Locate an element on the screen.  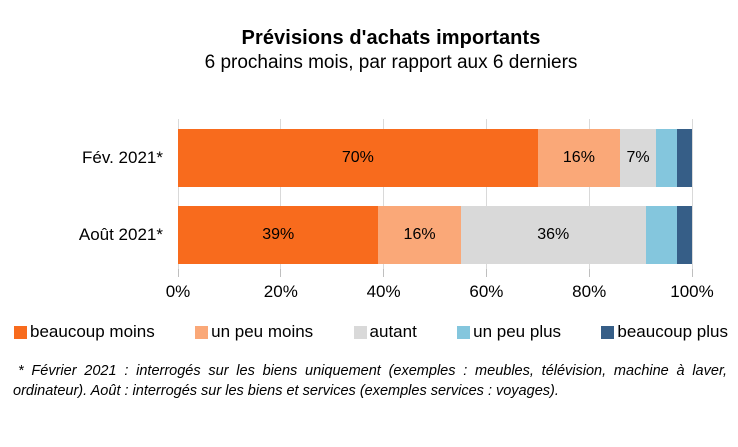
legend-label: un peu plus is located at coordinates (517, 331).